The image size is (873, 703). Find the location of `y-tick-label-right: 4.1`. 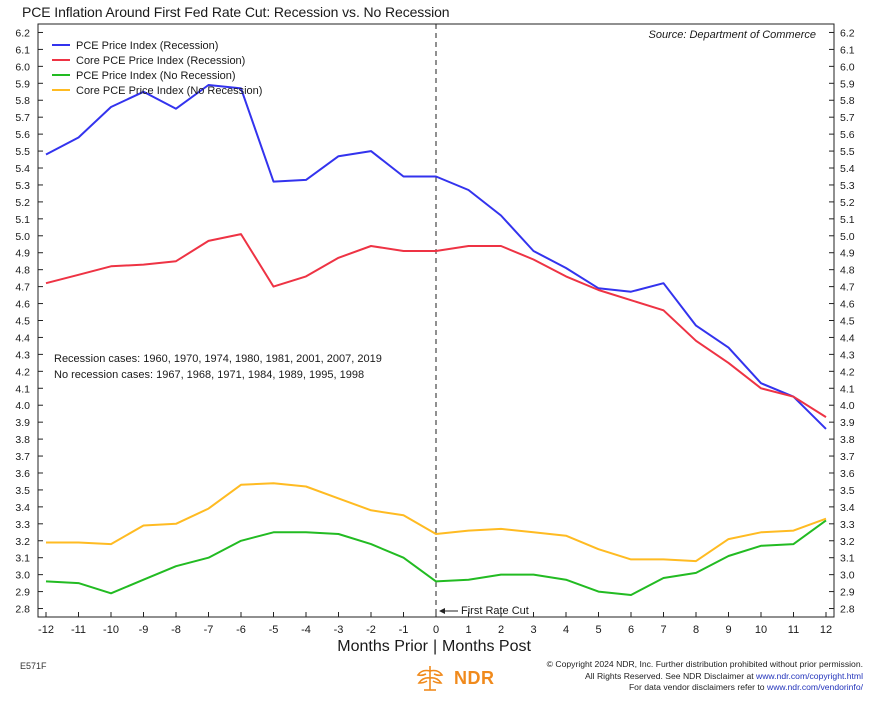

y-tick-label-right: 4.1 is located at coordinates (847, 389).